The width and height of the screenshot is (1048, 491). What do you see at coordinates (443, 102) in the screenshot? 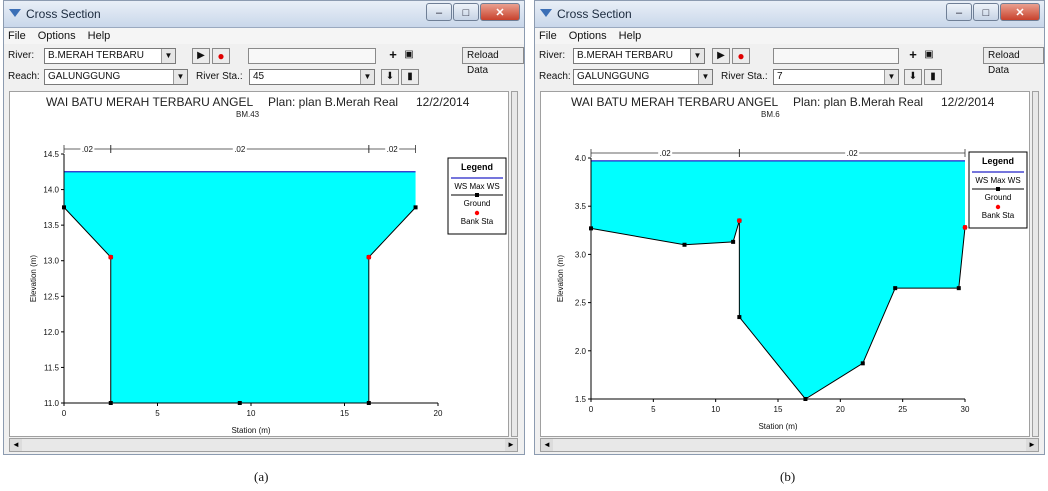
I see `chart-date: 12/2/2014` at bounding box center [443, 102].